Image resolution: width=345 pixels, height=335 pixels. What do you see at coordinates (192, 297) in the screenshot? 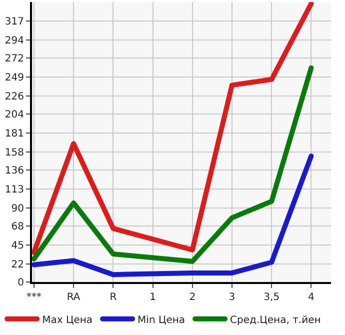
I see `x-tick-label: 2` at bounding box center [192, 297].